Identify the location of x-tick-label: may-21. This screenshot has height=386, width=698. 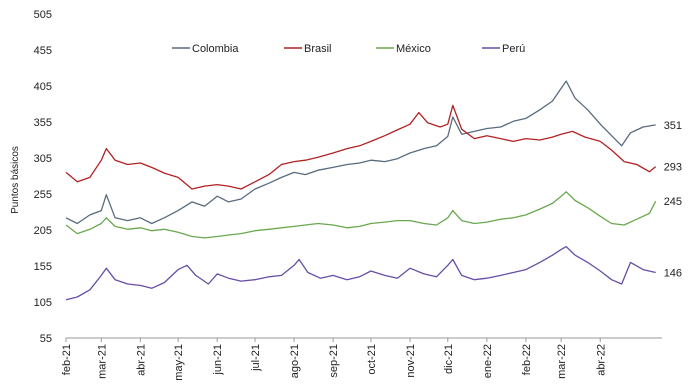
(179, 362).